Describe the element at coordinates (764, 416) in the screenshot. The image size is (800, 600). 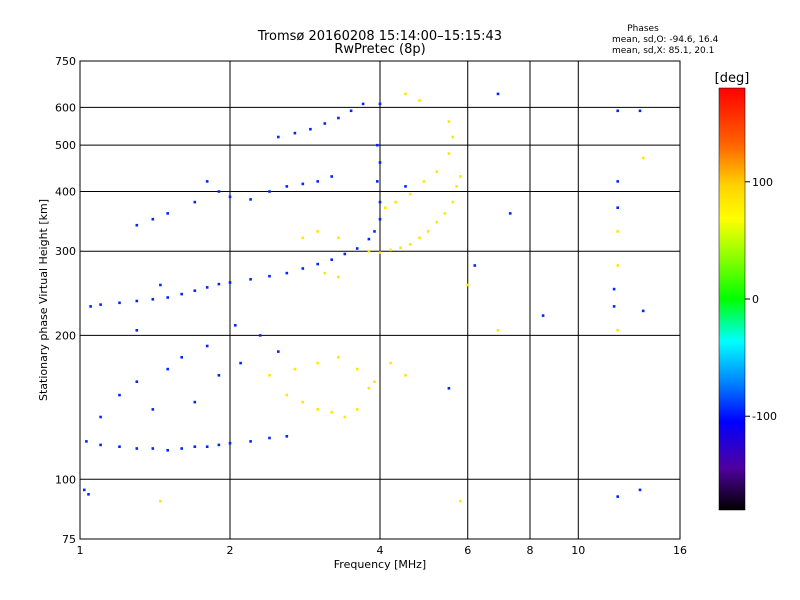
I see `colorbar-tick-label: -100` at that location.